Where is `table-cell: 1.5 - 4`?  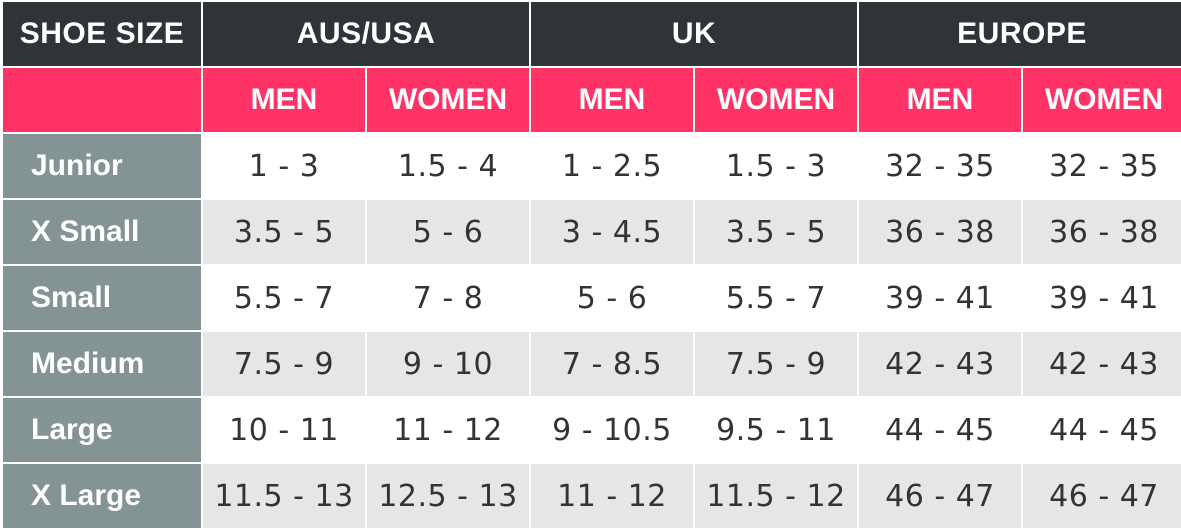
table-cell: 1.5 - 4 is located at coordinates (448, 166).